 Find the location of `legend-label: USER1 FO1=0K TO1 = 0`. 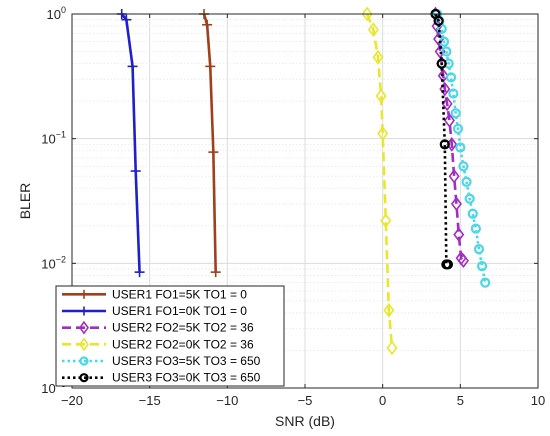

legend-label: USER1 FO1=0K TO1 = 0 is located at coordinates (179, 311).